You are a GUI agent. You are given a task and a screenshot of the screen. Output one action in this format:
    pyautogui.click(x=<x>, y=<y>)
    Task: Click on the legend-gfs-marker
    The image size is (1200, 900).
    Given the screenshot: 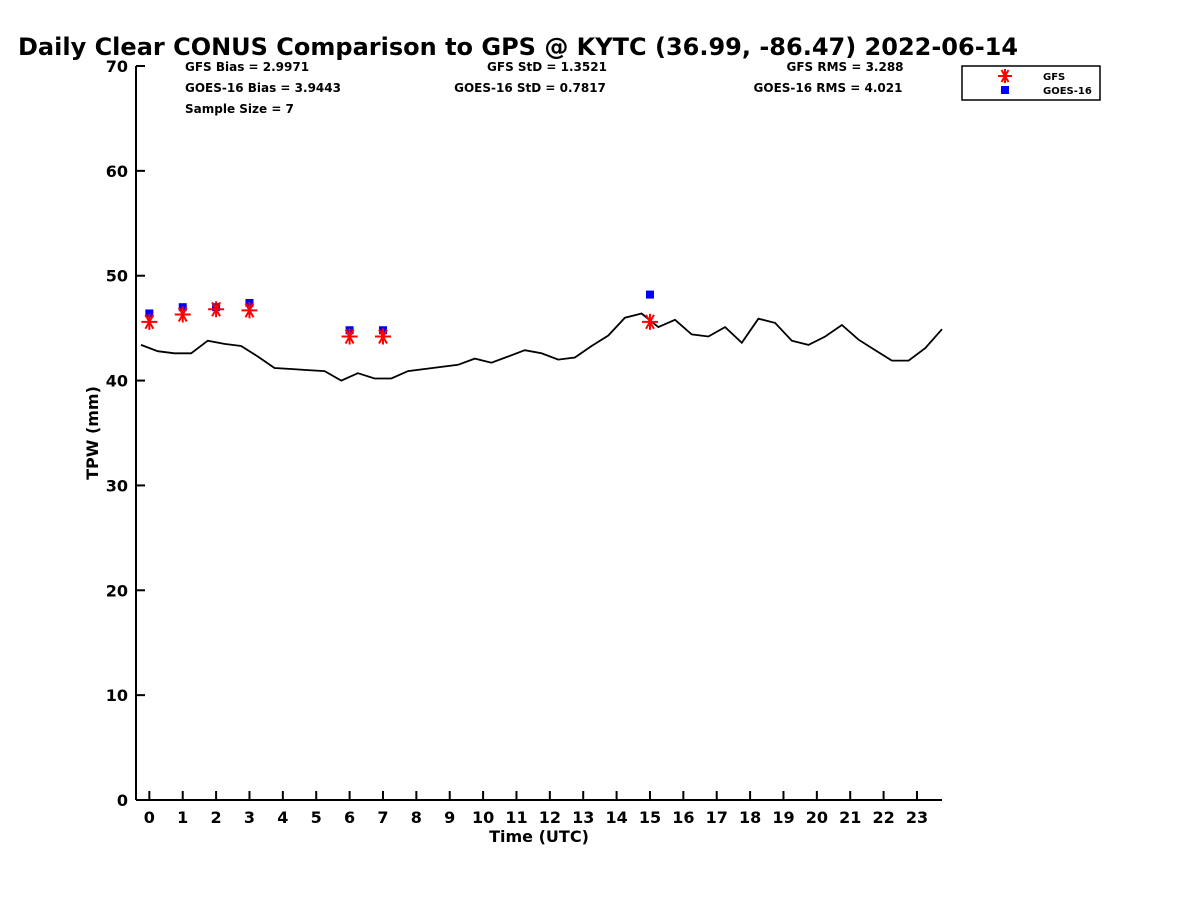 What is the action you would take?
    pyautogui.click(x=1005, y=76)
    